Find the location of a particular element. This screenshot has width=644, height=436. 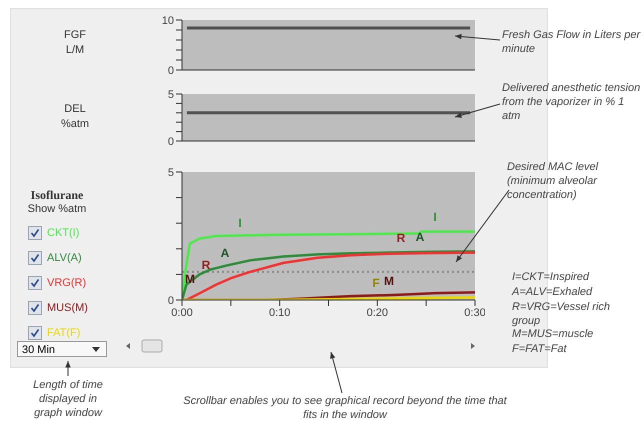

annotation: F is located at coordinates (376, 283).